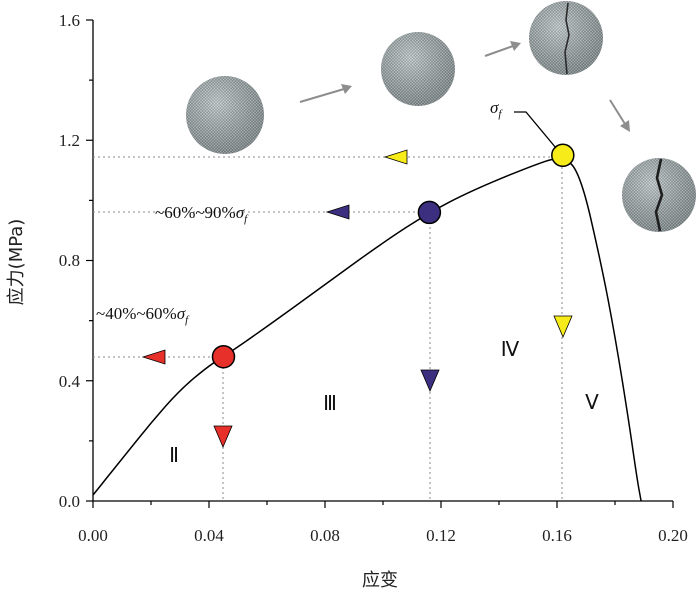 This screenshot has height=601, width=700. What do you see at coordinates (496, 109) in the screenshot?
I see `sigma-f-label: σf` at bounding box center [496, 109].